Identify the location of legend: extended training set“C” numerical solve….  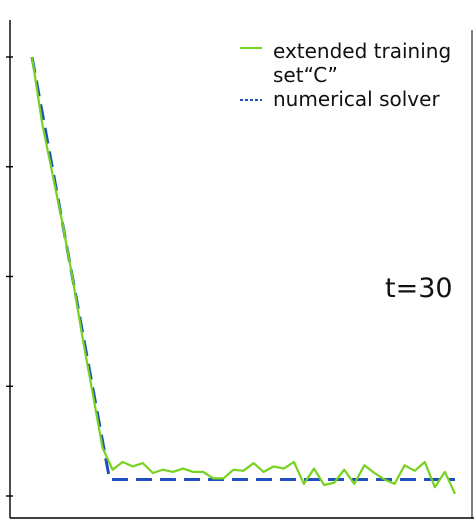
(345, 75).